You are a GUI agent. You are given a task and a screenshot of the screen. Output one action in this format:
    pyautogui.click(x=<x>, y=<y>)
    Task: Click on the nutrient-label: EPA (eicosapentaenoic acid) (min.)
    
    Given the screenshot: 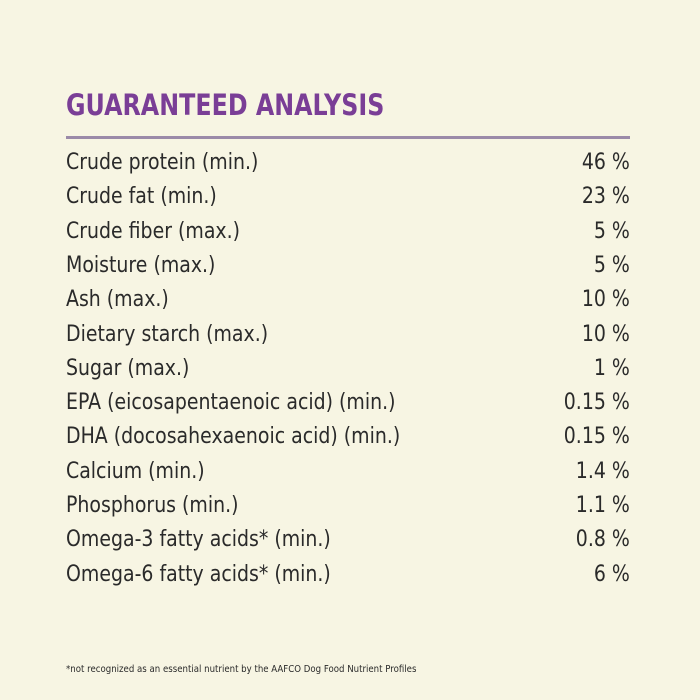 What is the action you would take?
    pyautogui.click(x=231, y=403)
    